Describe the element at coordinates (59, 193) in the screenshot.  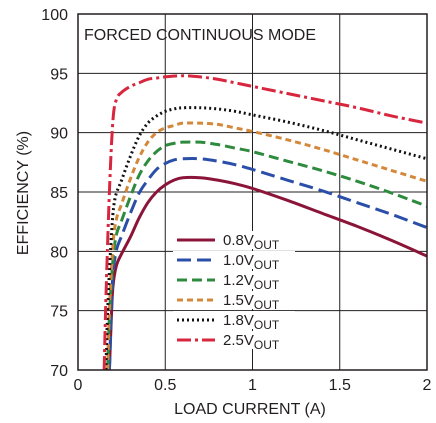
I see `y-tick-label: 85` at that location.